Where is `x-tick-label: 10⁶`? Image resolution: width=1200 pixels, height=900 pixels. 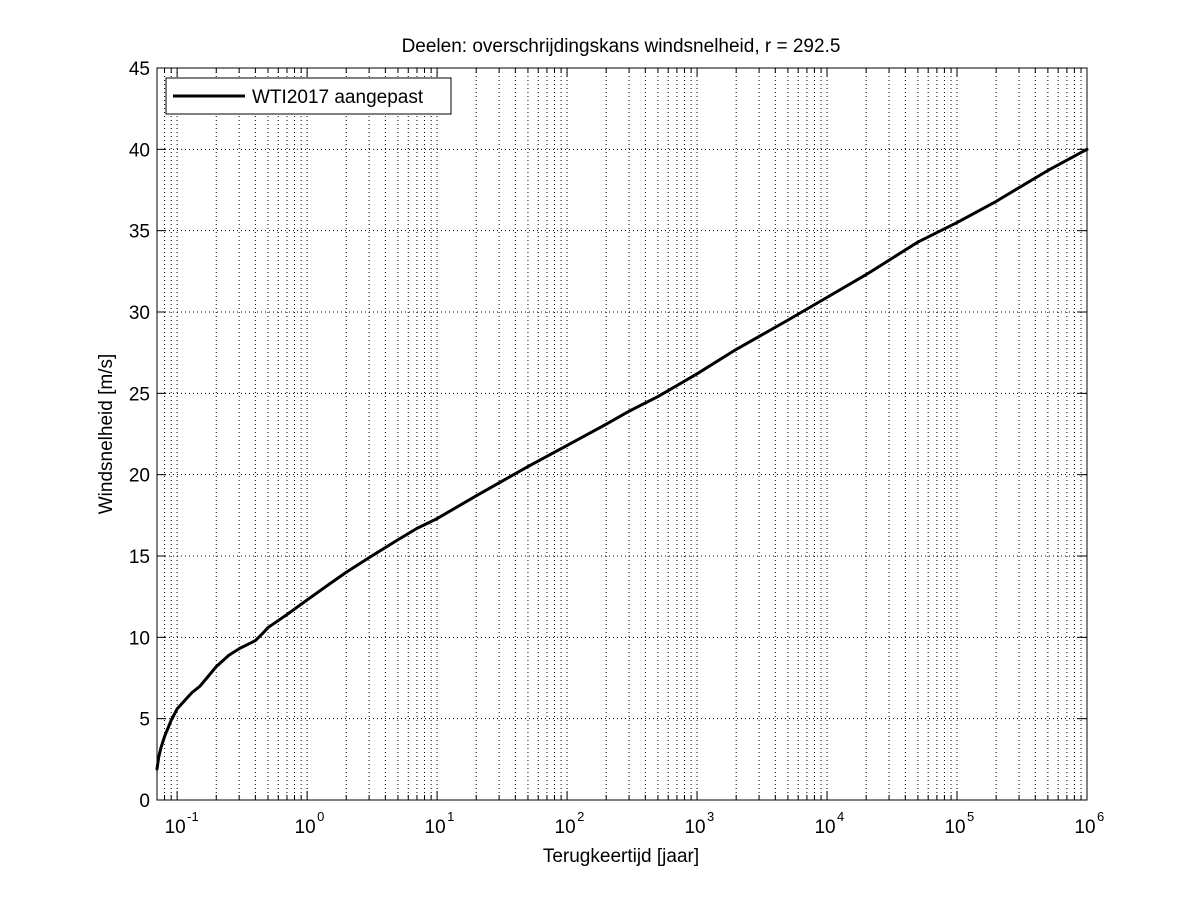 x-tick-label: 10⁶ is located at coordinates (1089, 823).